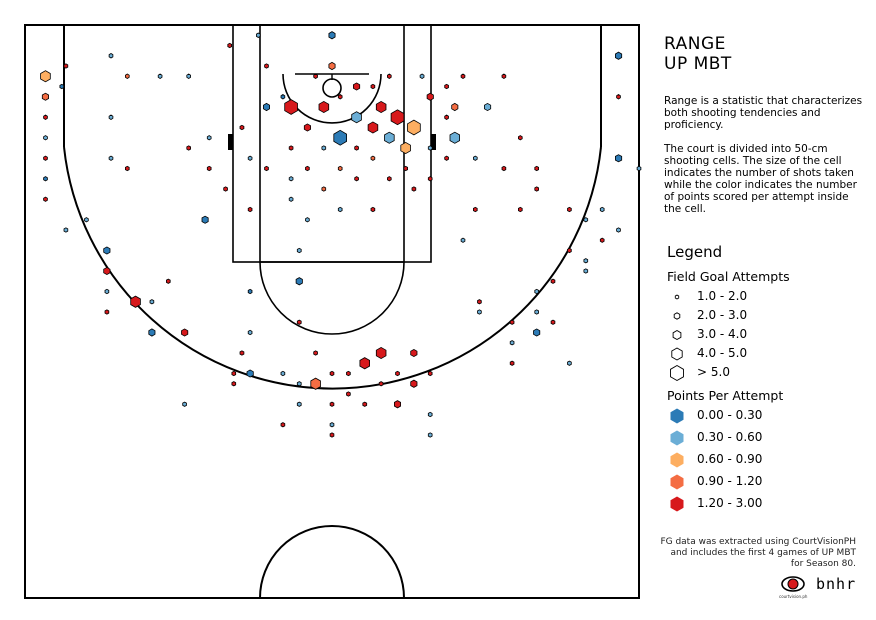 The width and height of the screenshot is (876, 620). What do you see at coordinates (332, 562) in the screenshot?
I see `center-circle` at bounding box center [332, 562].